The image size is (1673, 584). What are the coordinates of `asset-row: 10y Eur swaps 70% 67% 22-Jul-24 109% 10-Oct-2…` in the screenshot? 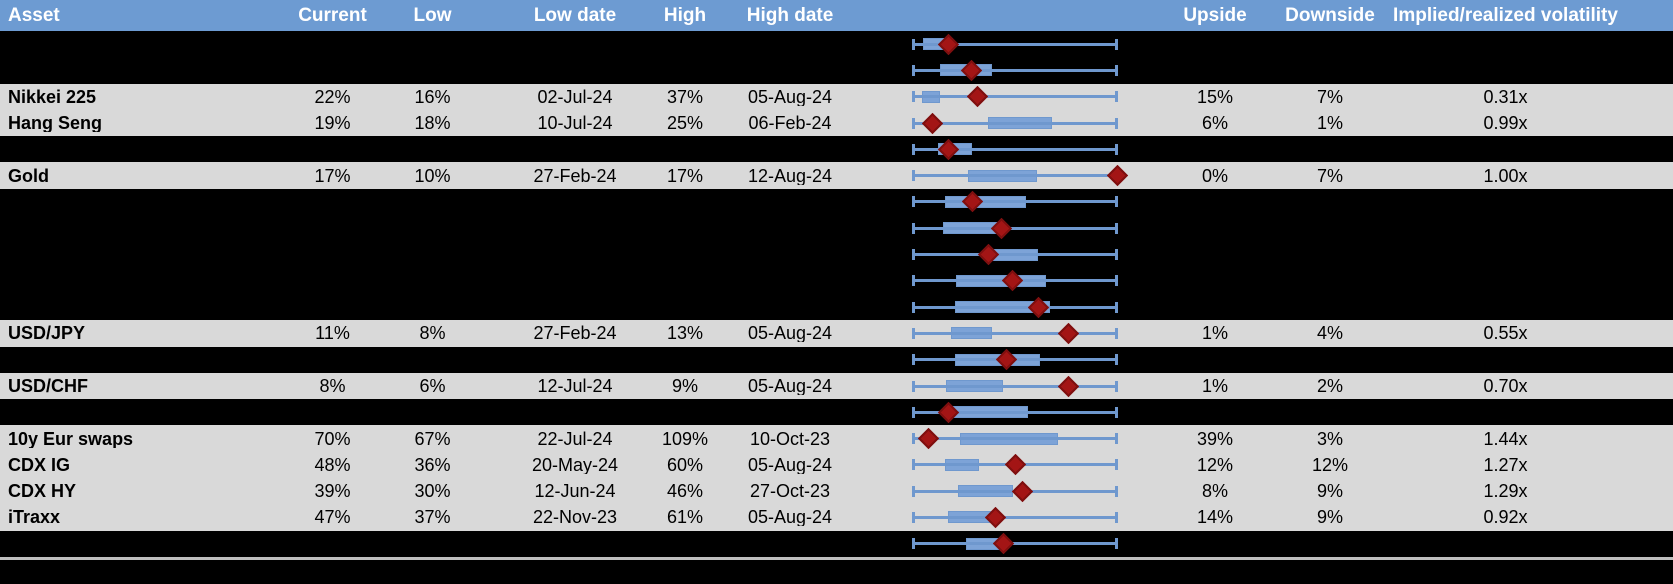 It's located at (836, 438).